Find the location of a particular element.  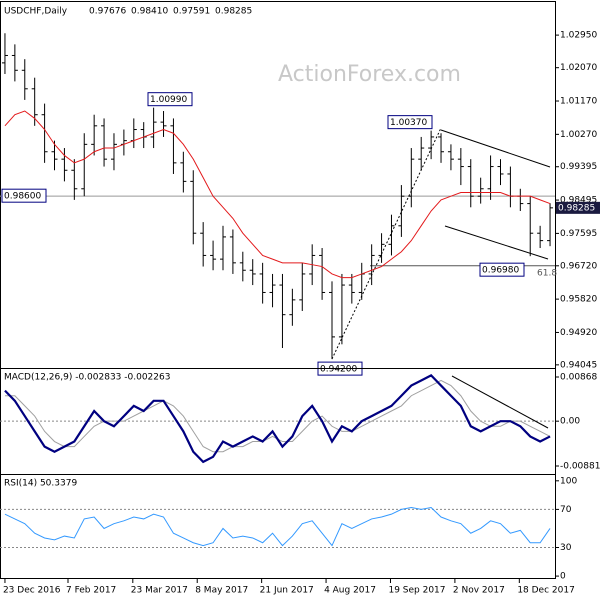

y-tick-label: 0.94920 is located at coordinates (578, 333).